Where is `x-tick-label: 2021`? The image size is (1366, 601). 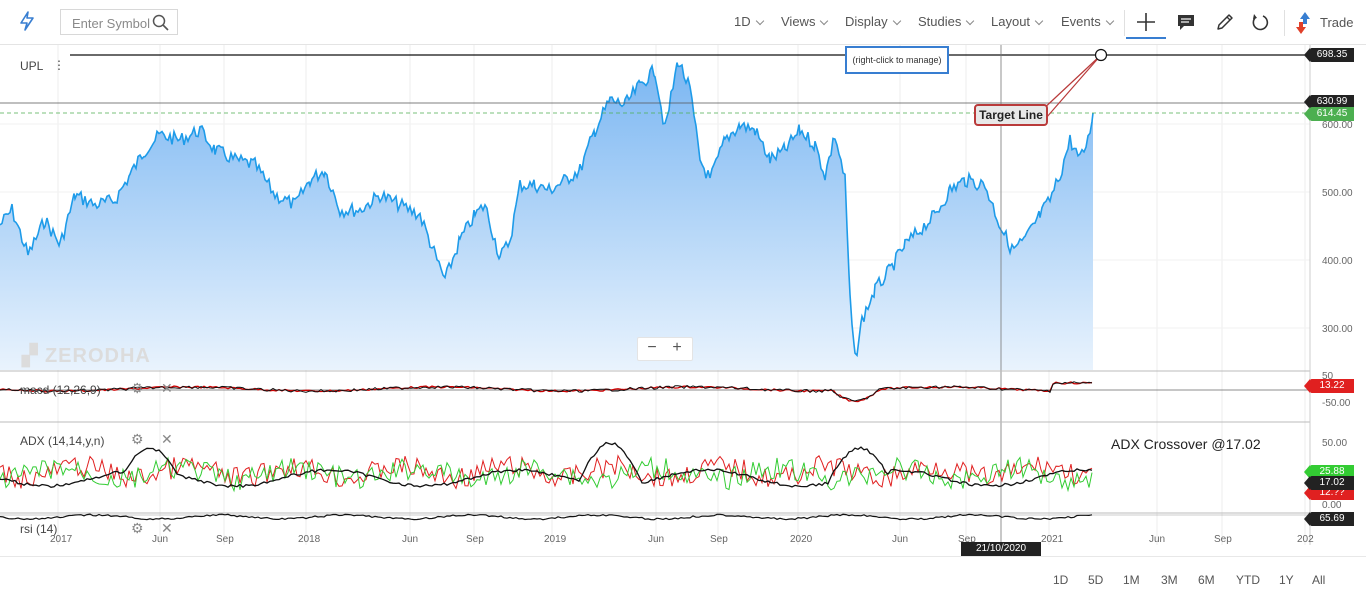
x-tick-label: 2021 is located at coordinates (1052, 539).